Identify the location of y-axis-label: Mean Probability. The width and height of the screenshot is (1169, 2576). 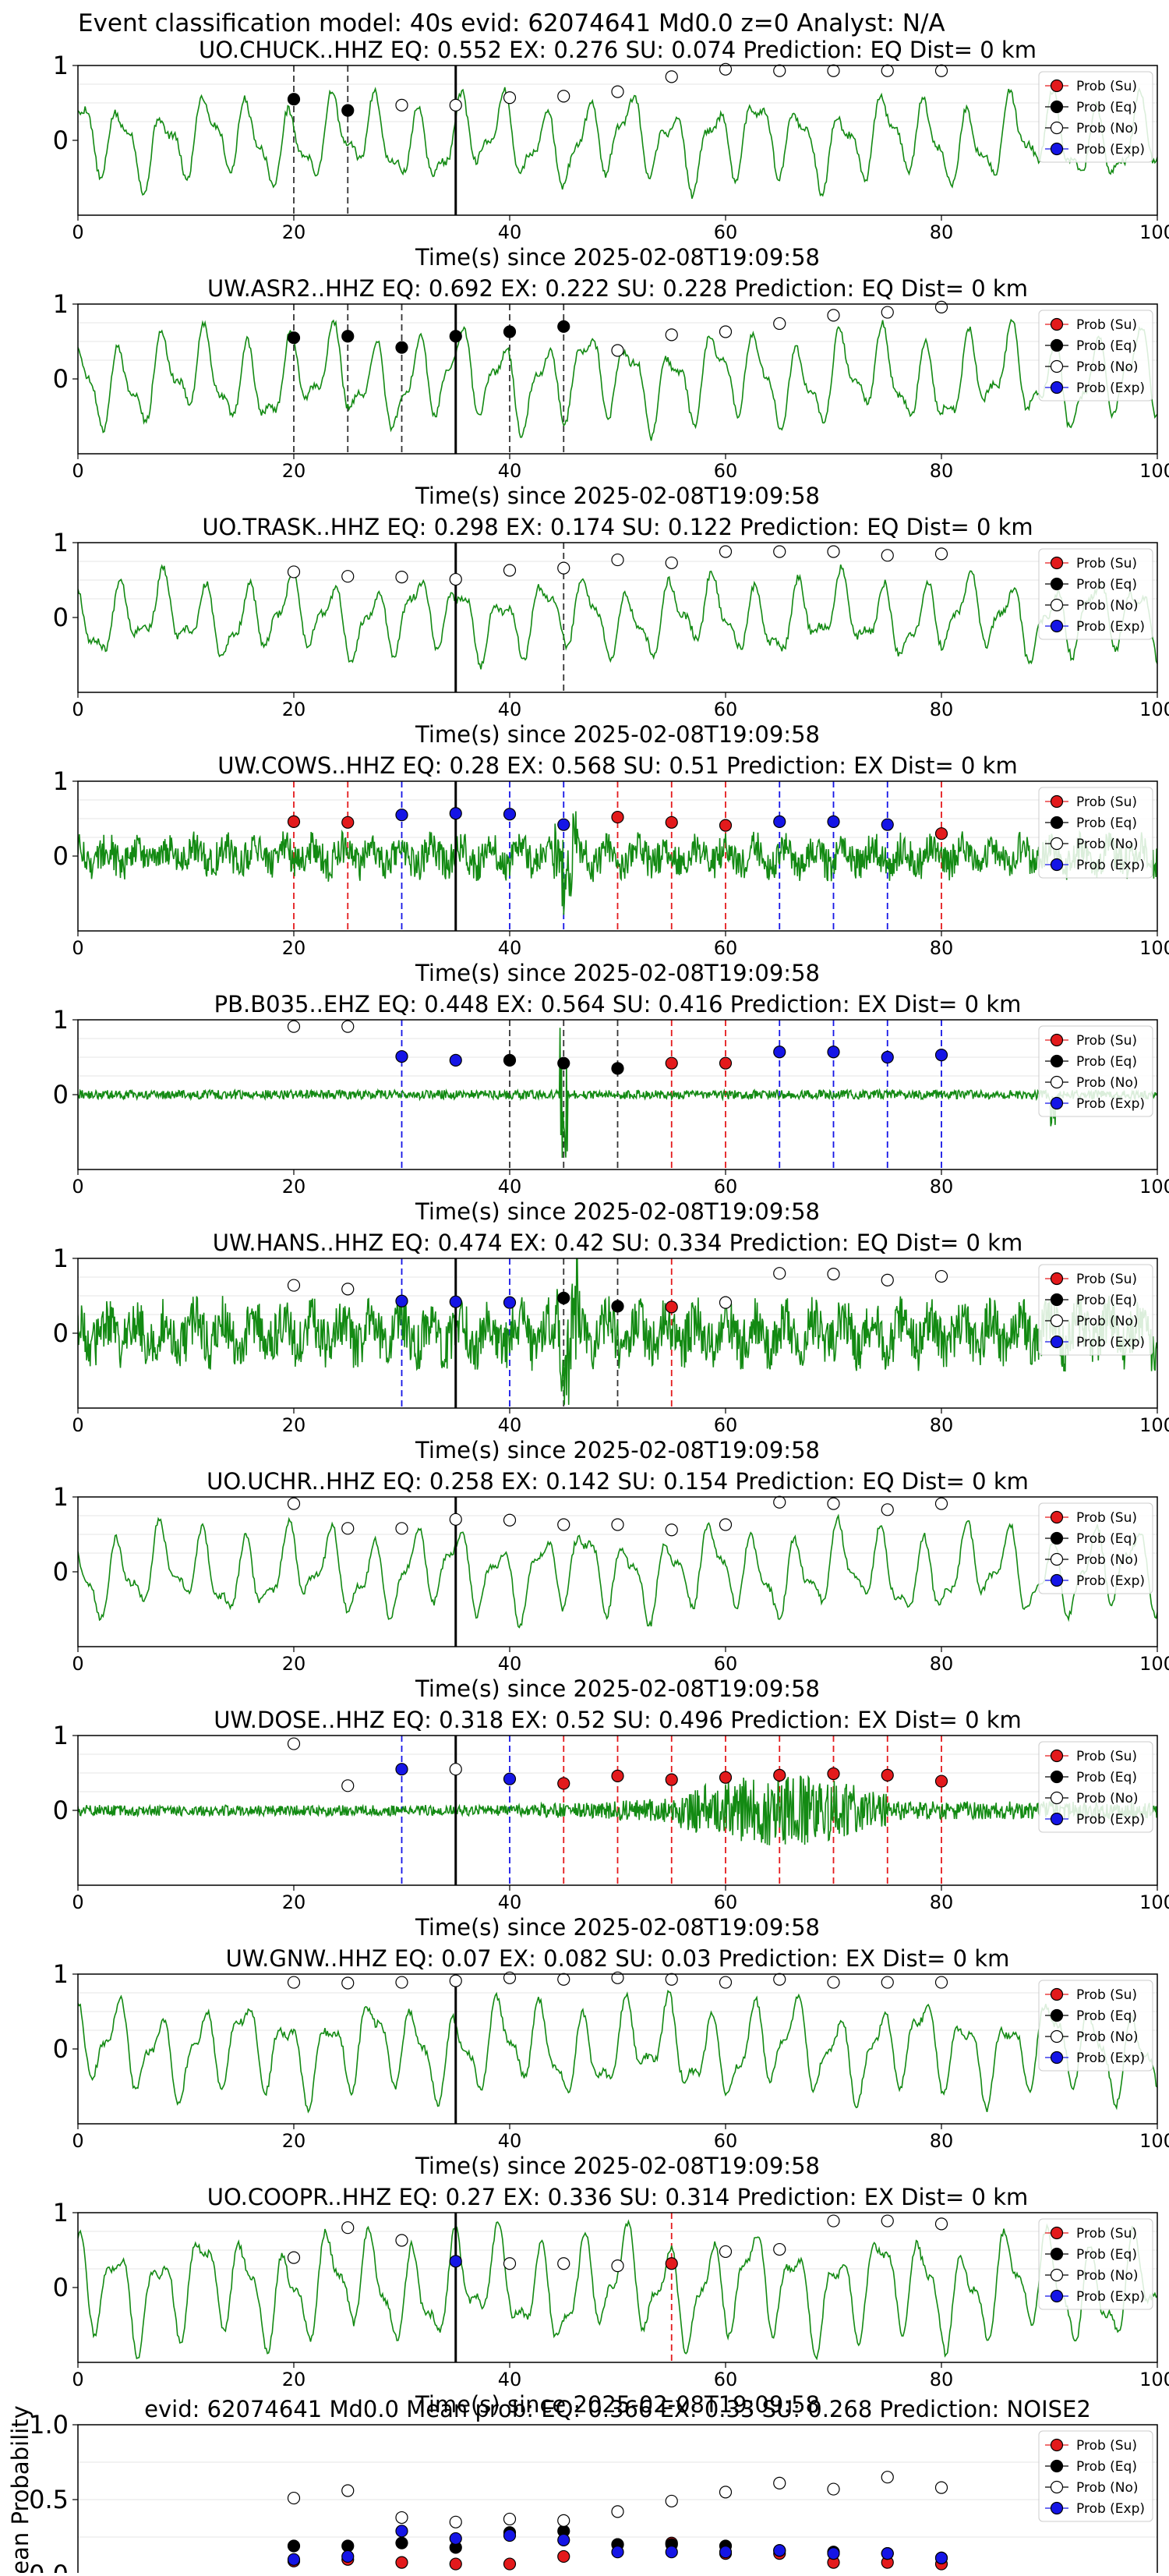
(20, 2489).